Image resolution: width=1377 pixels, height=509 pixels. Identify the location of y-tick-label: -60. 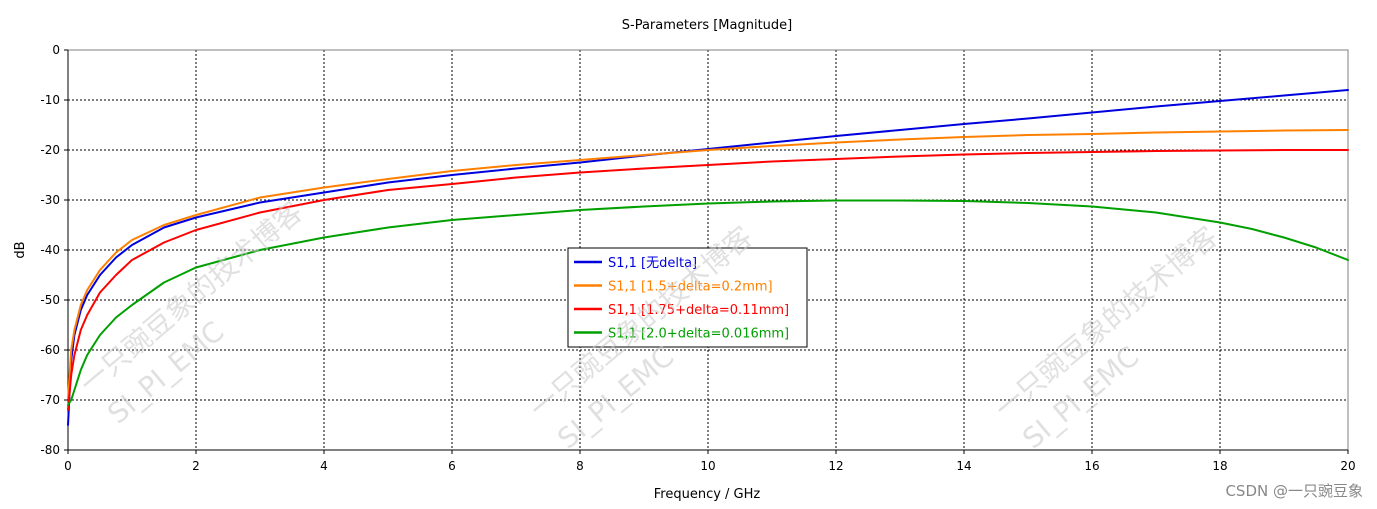
(50, 350).